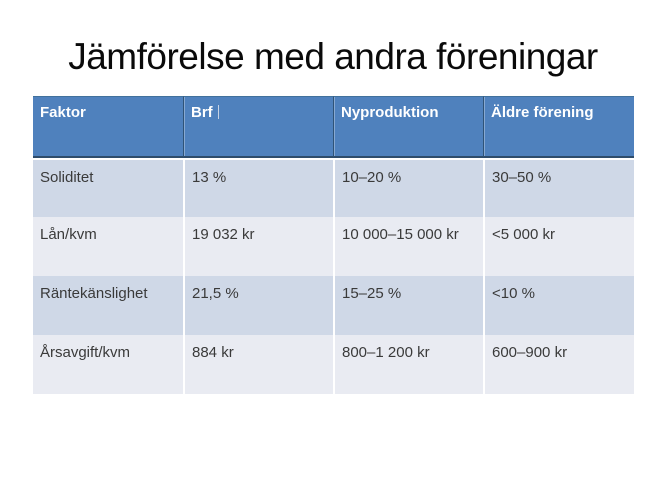 This screenshot has width=666, height=500. I want to click on header-label: Faktor, so click(63, 112).